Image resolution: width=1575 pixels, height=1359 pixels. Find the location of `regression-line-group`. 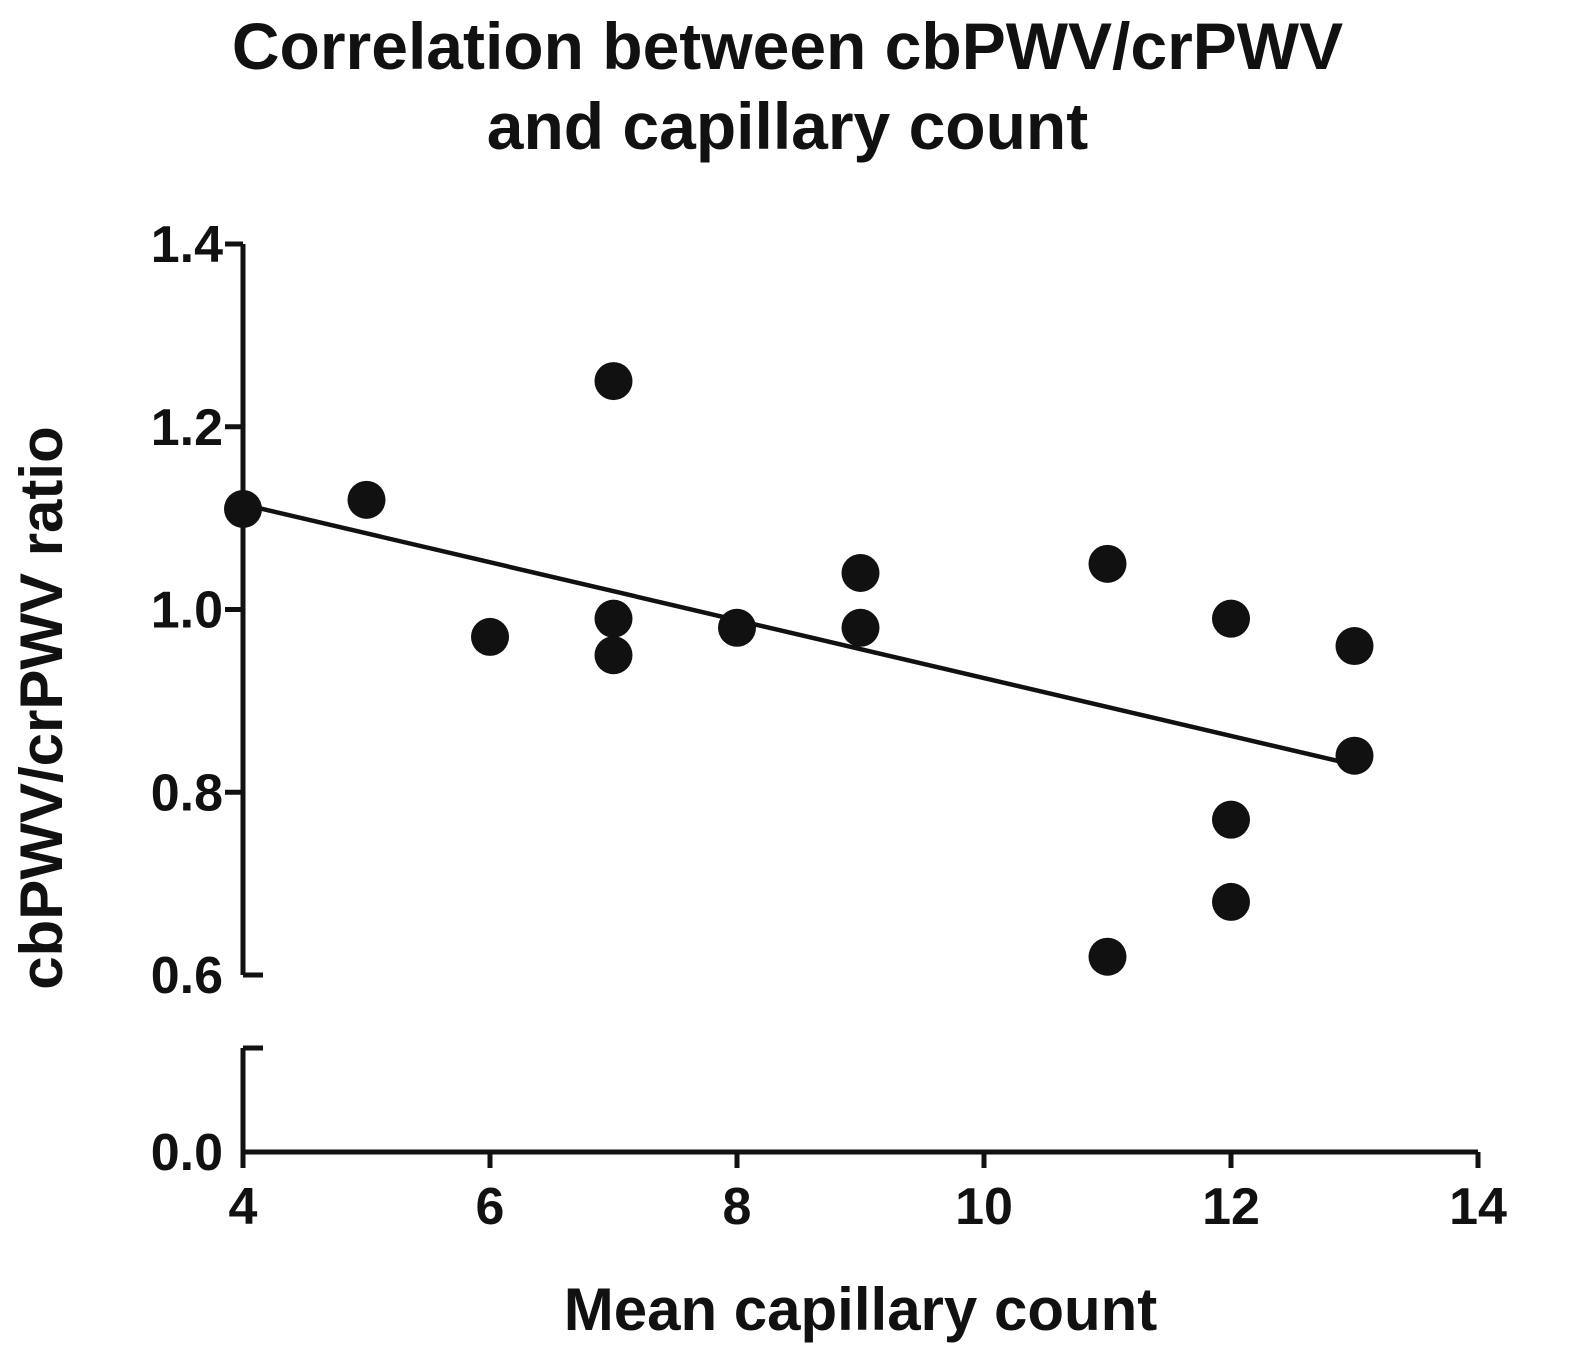

regression-line-group is located at coordinates (799, 635).